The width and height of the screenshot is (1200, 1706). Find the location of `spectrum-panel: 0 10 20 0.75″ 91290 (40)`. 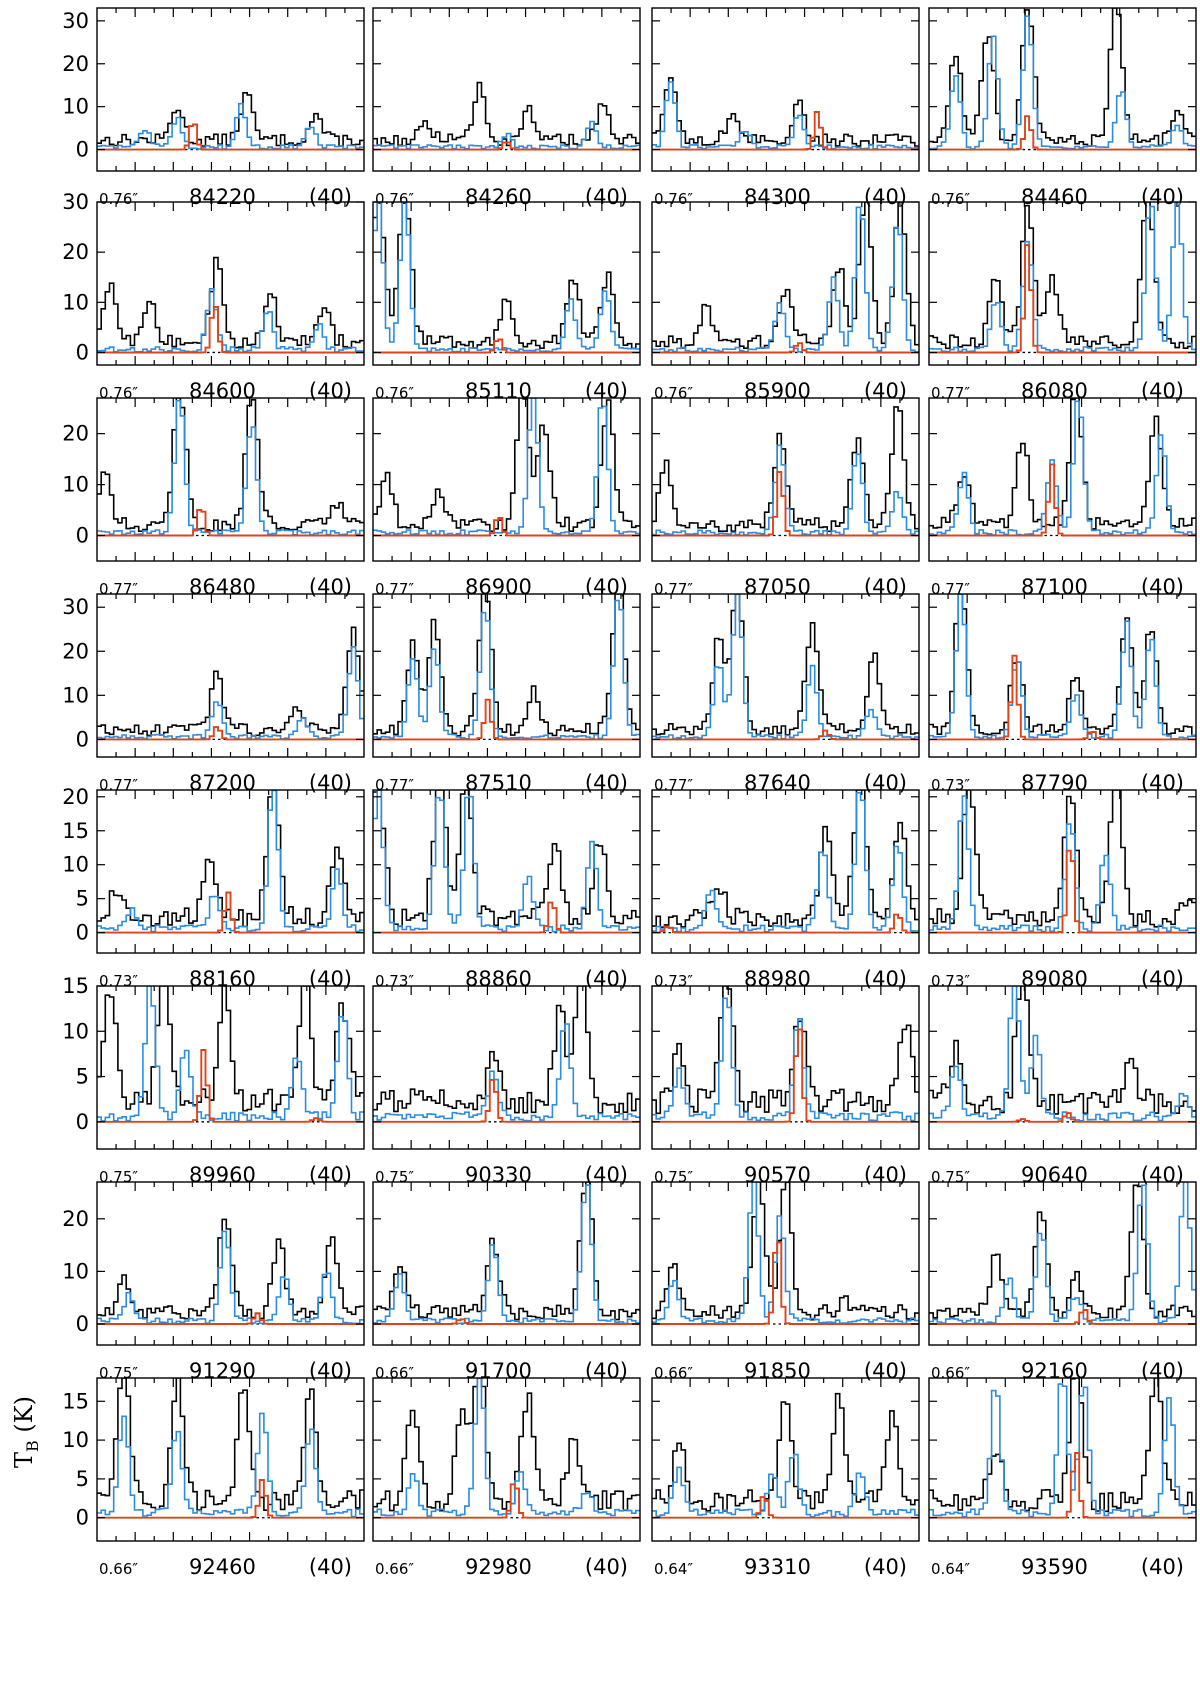

spectrum-panel: 0 10 20 0.75″ 91290 (40) is located at coordinates (213, 1282).